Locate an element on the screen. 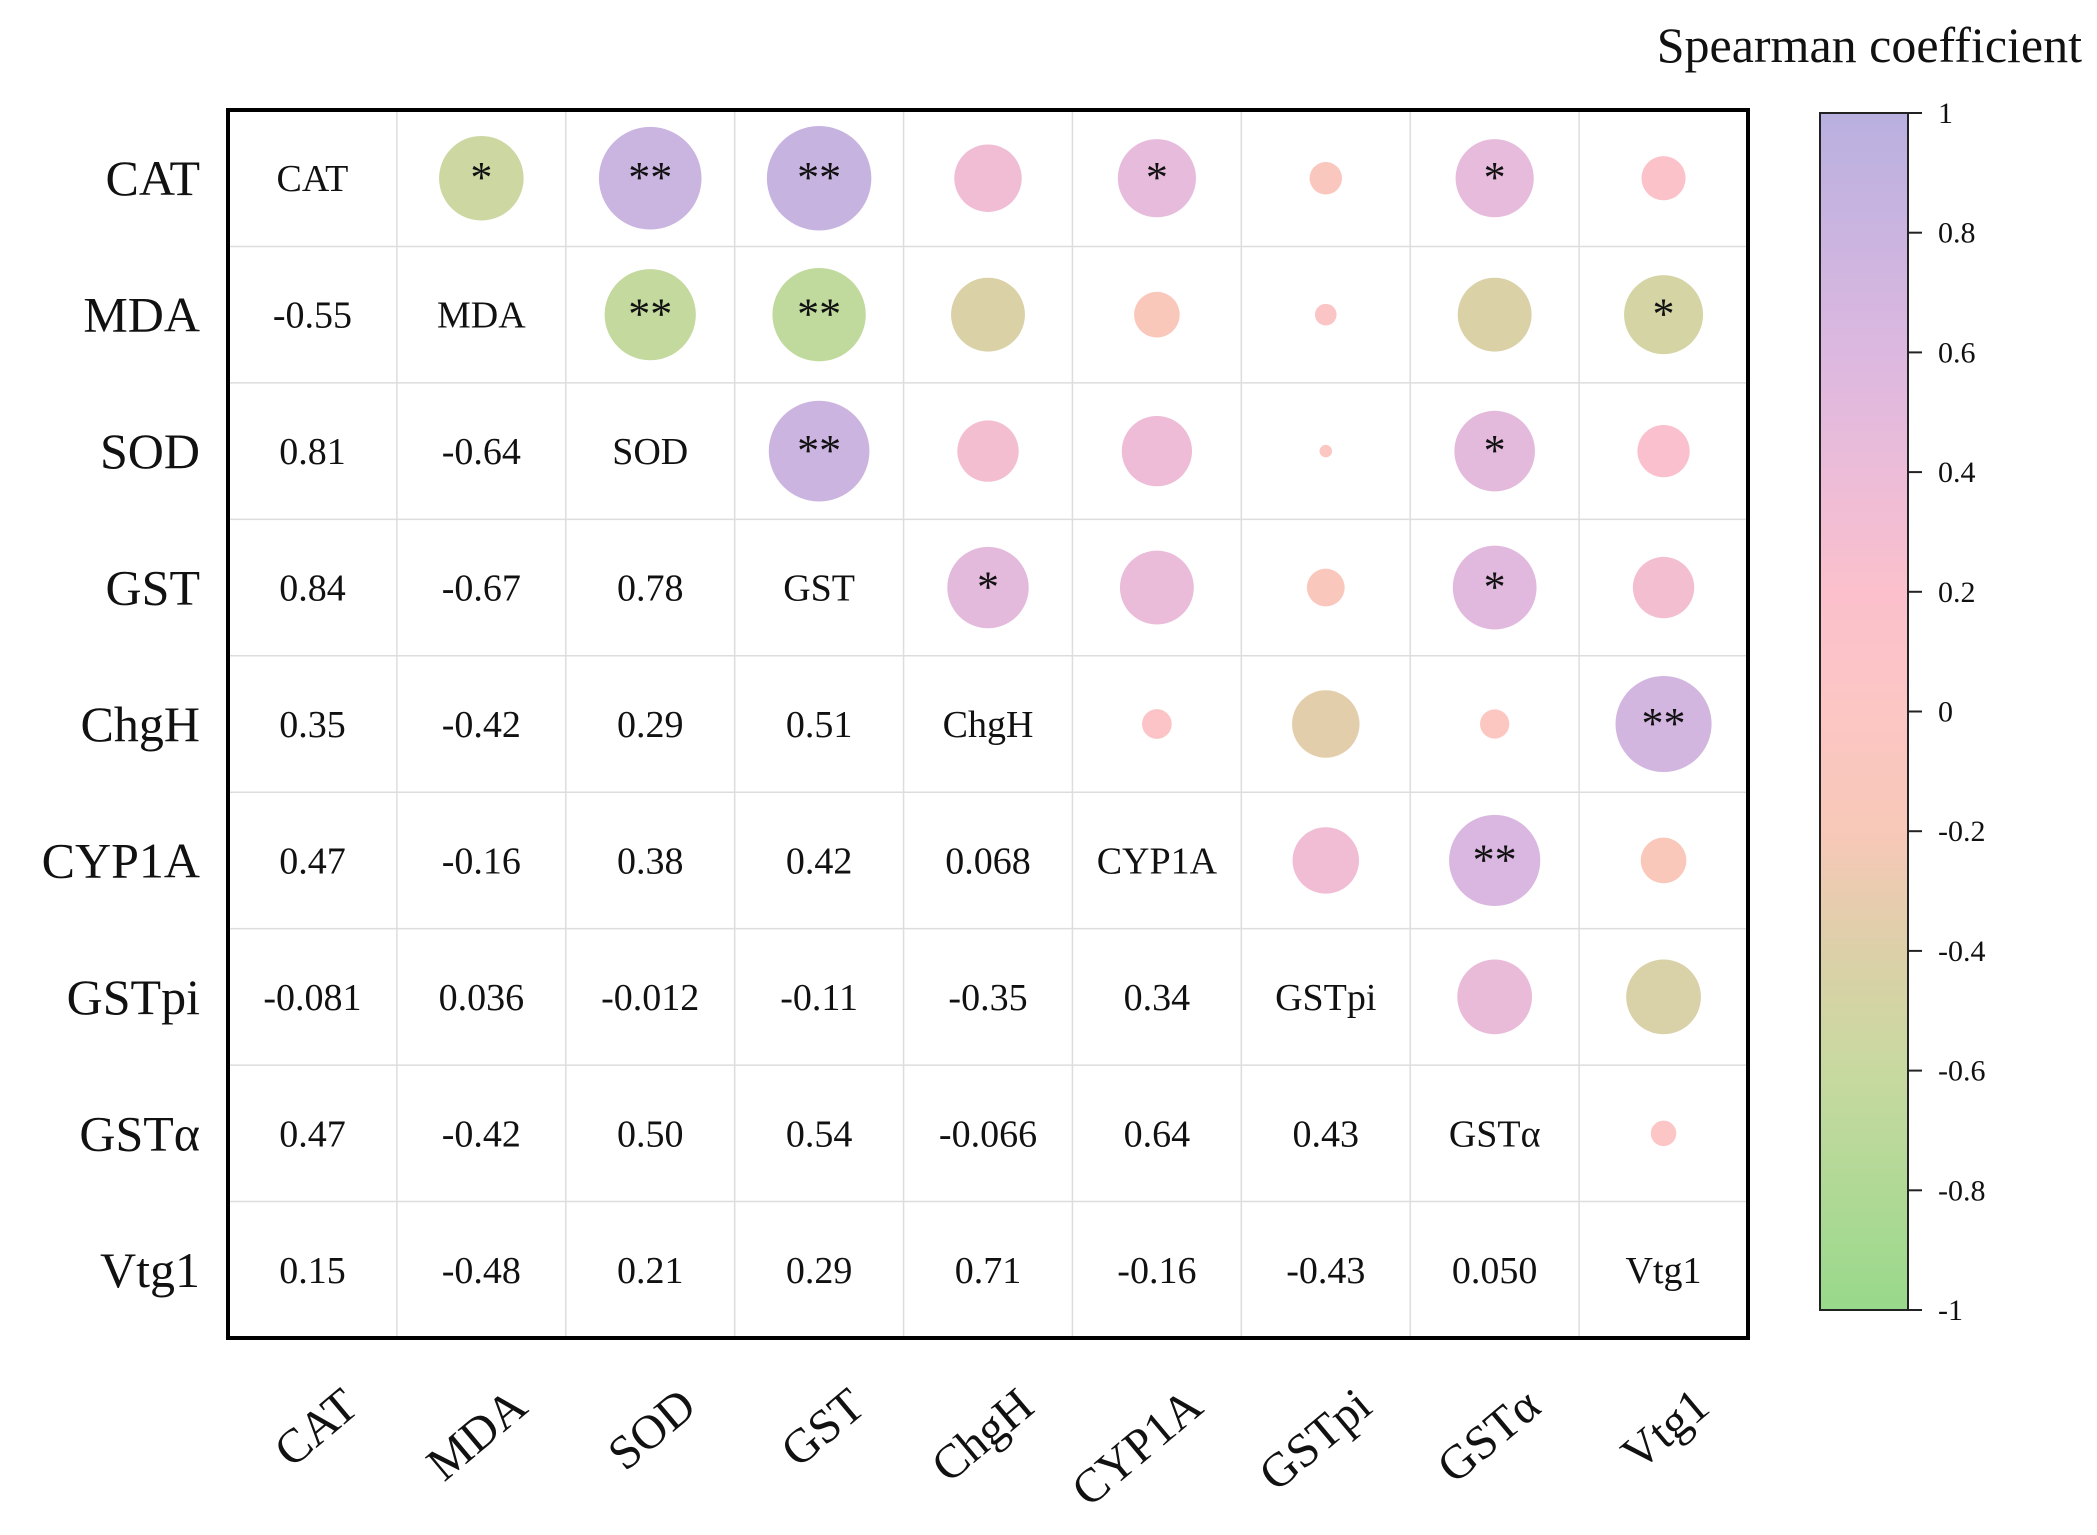 This screenshot has width=2097, height=1535. row-label: GST is located at coordinates (153, 588).